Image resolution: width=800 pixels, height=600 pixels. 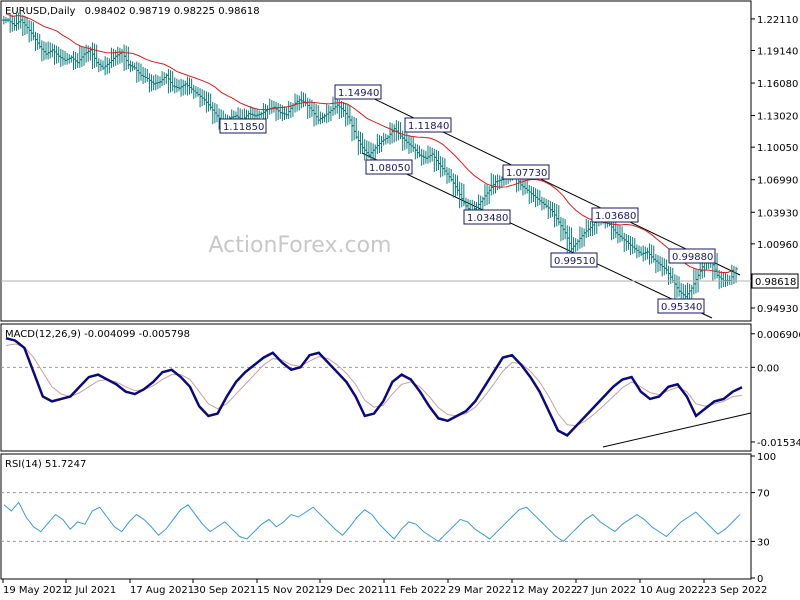 What do you see at coordinates (615, 215) in the screenshot?
I see `level-label: 1.03680` at bounding box center [615, 215].